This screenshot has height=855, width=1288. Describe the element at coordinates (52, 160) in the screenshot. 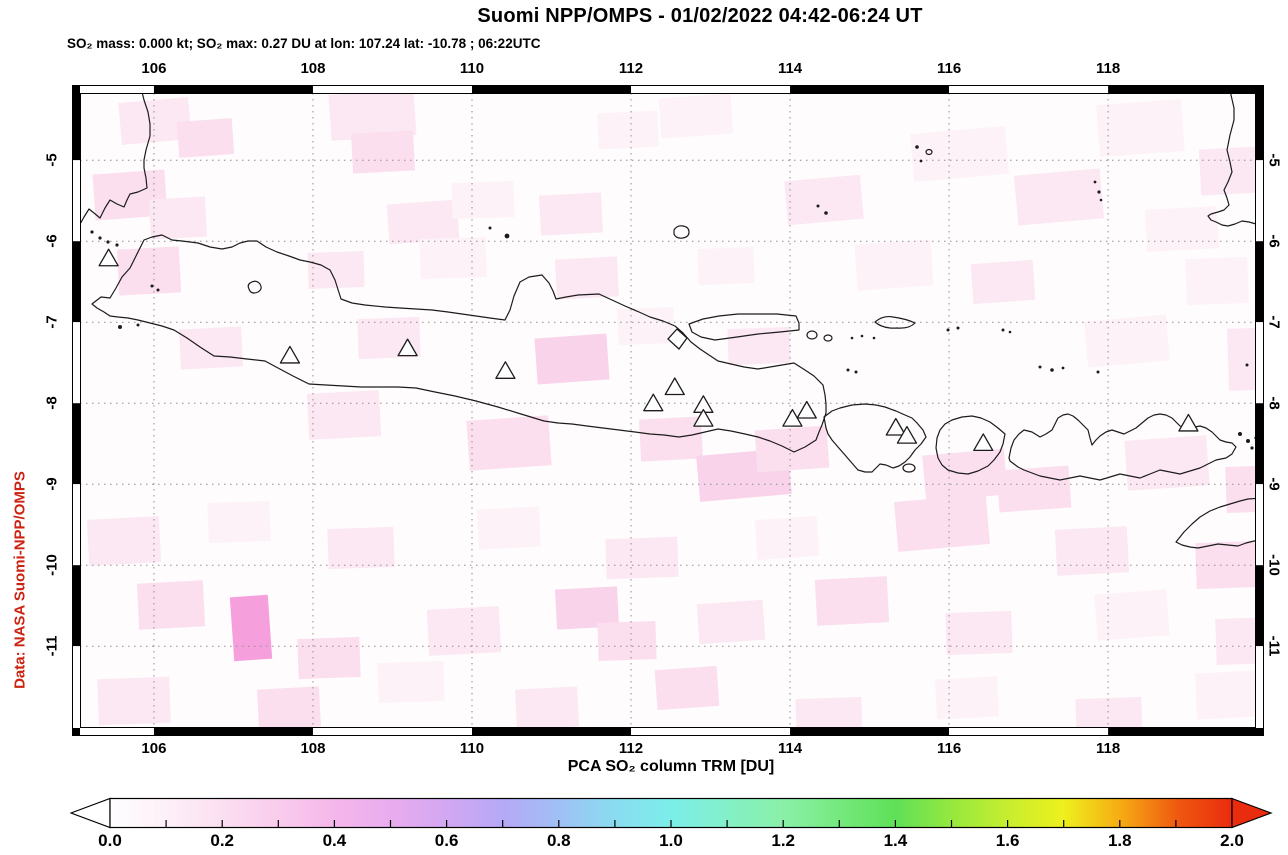

I see `lat-tick-left--5: -5` at that location.